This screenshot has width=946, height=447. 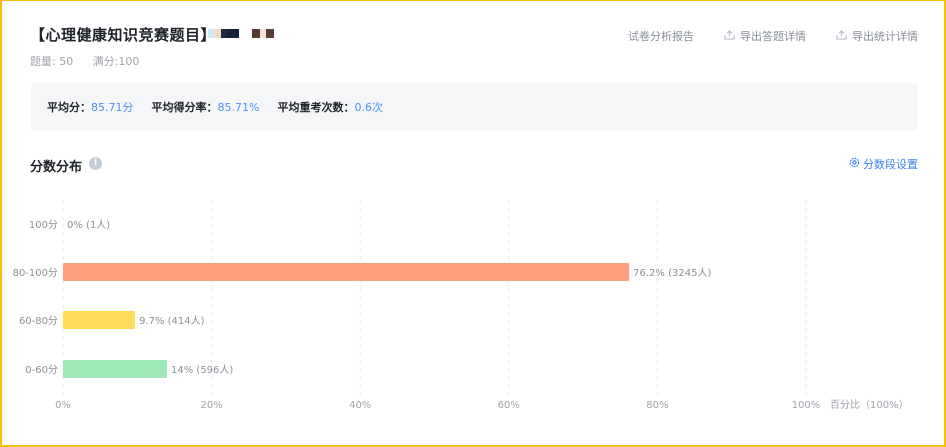 I want to click on full-score: 满分:100, so click(x=116, y=61).